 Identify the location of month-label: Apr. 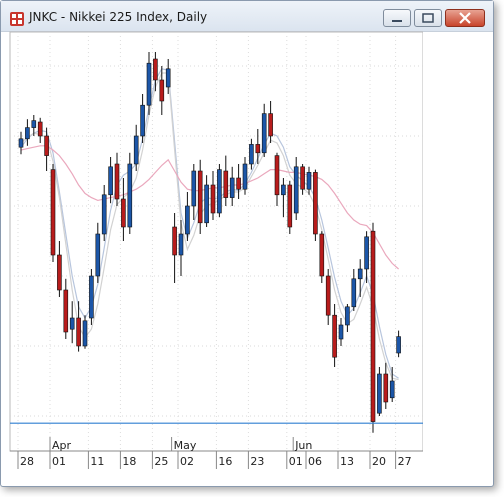
(62, 445).